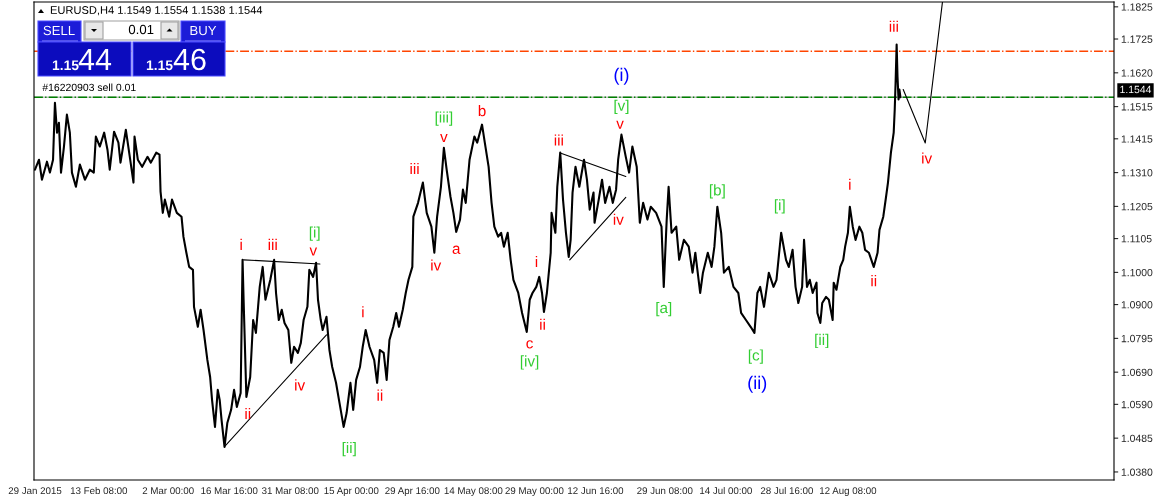 The height and width of the screenshot is (496, 1154). Describe the element at coordinates (189, 59) in the screenshot. I see `annotation: 46` at that location.